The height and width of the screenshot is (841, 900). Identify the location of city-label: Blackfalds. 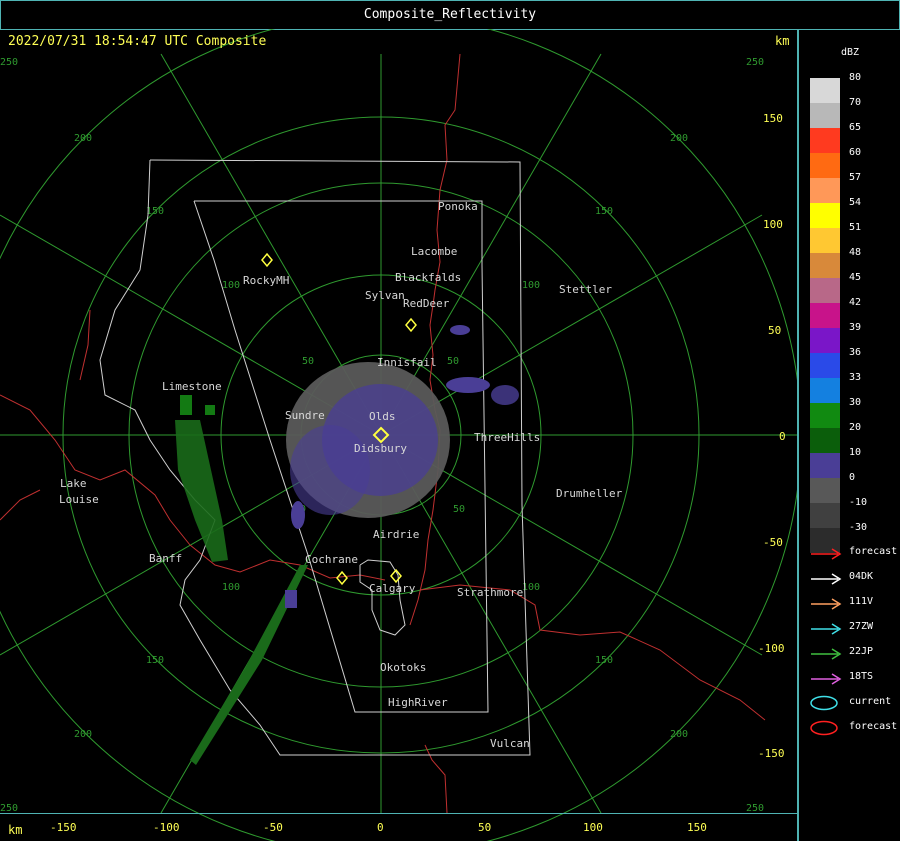
(428, 277).